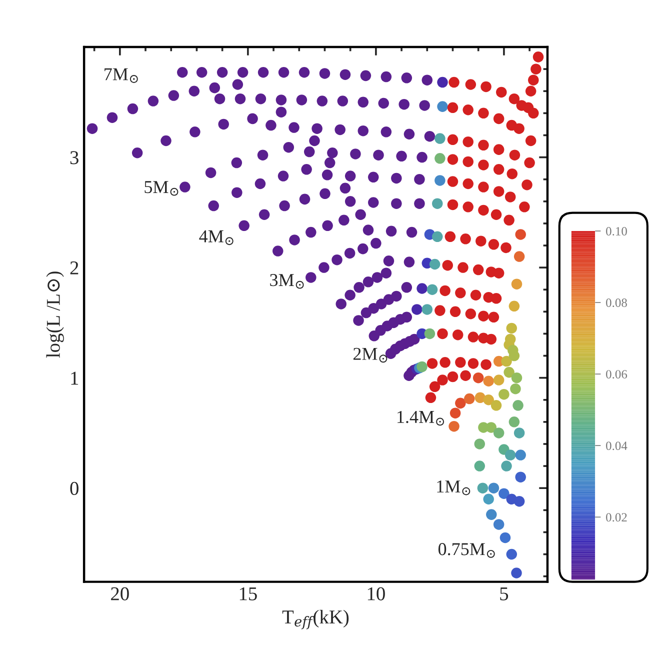  Describe the element at coordinates (74, 489) in the screenshot. I see `y-tick-label: 0` at that location.